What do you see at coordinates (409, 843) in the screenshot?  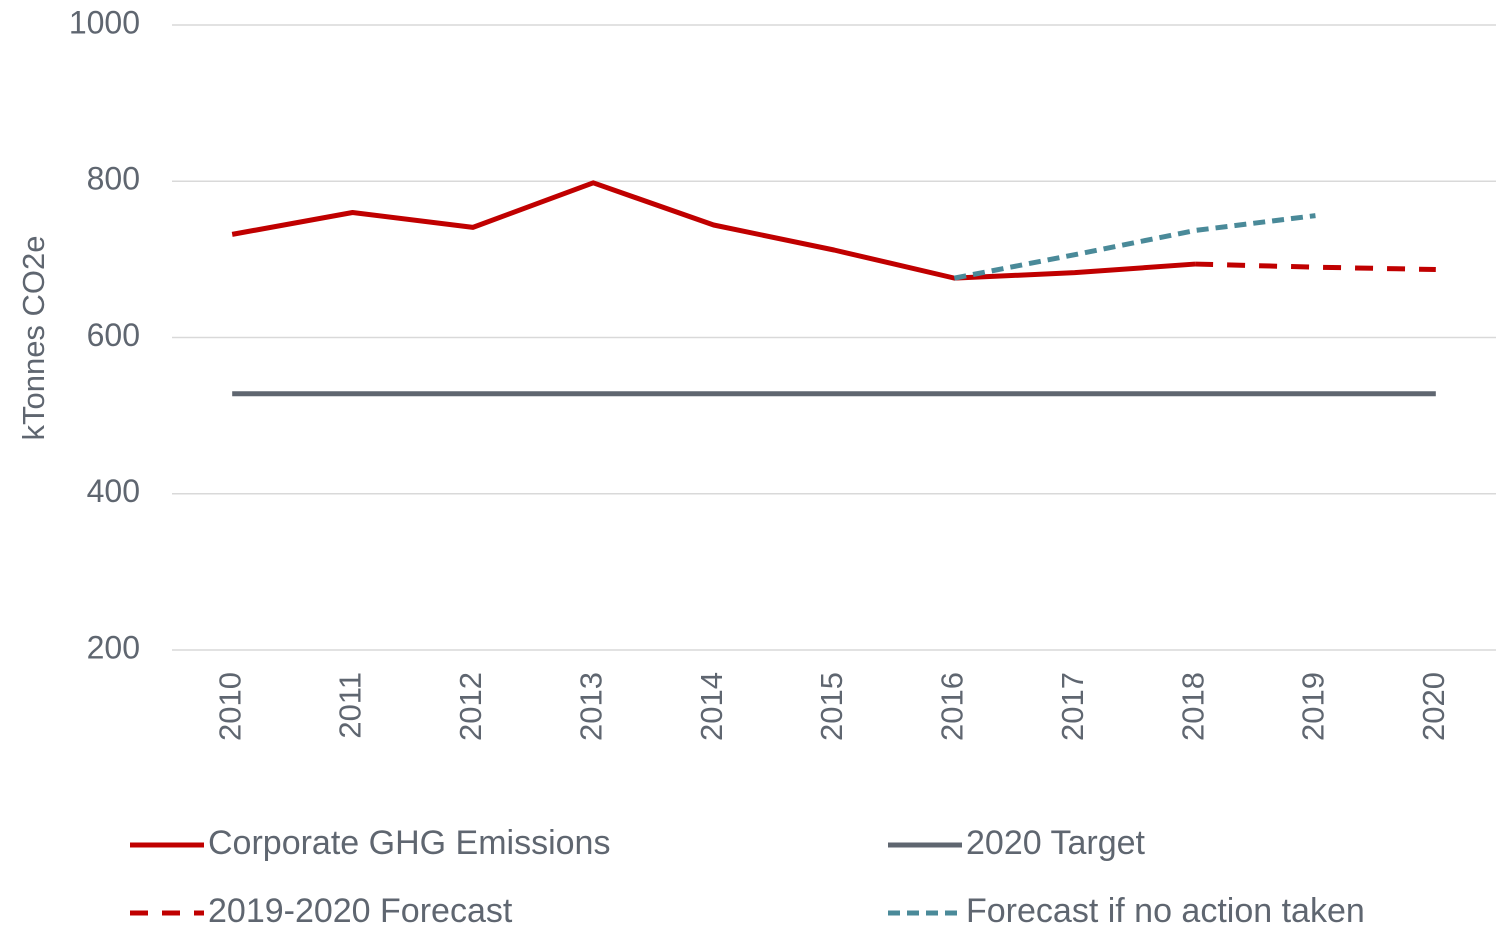 I see `legend-label: Corporate GHG Emissions` at bounding box center [409, 843].